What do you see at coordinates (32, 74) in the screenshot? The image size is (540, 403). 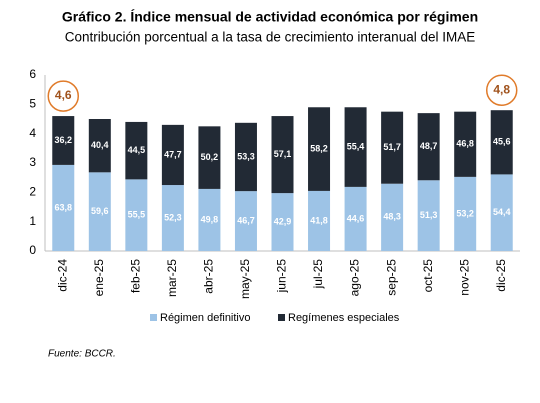 I see `y-tick-label: 6` at bounding box center [32, 74].